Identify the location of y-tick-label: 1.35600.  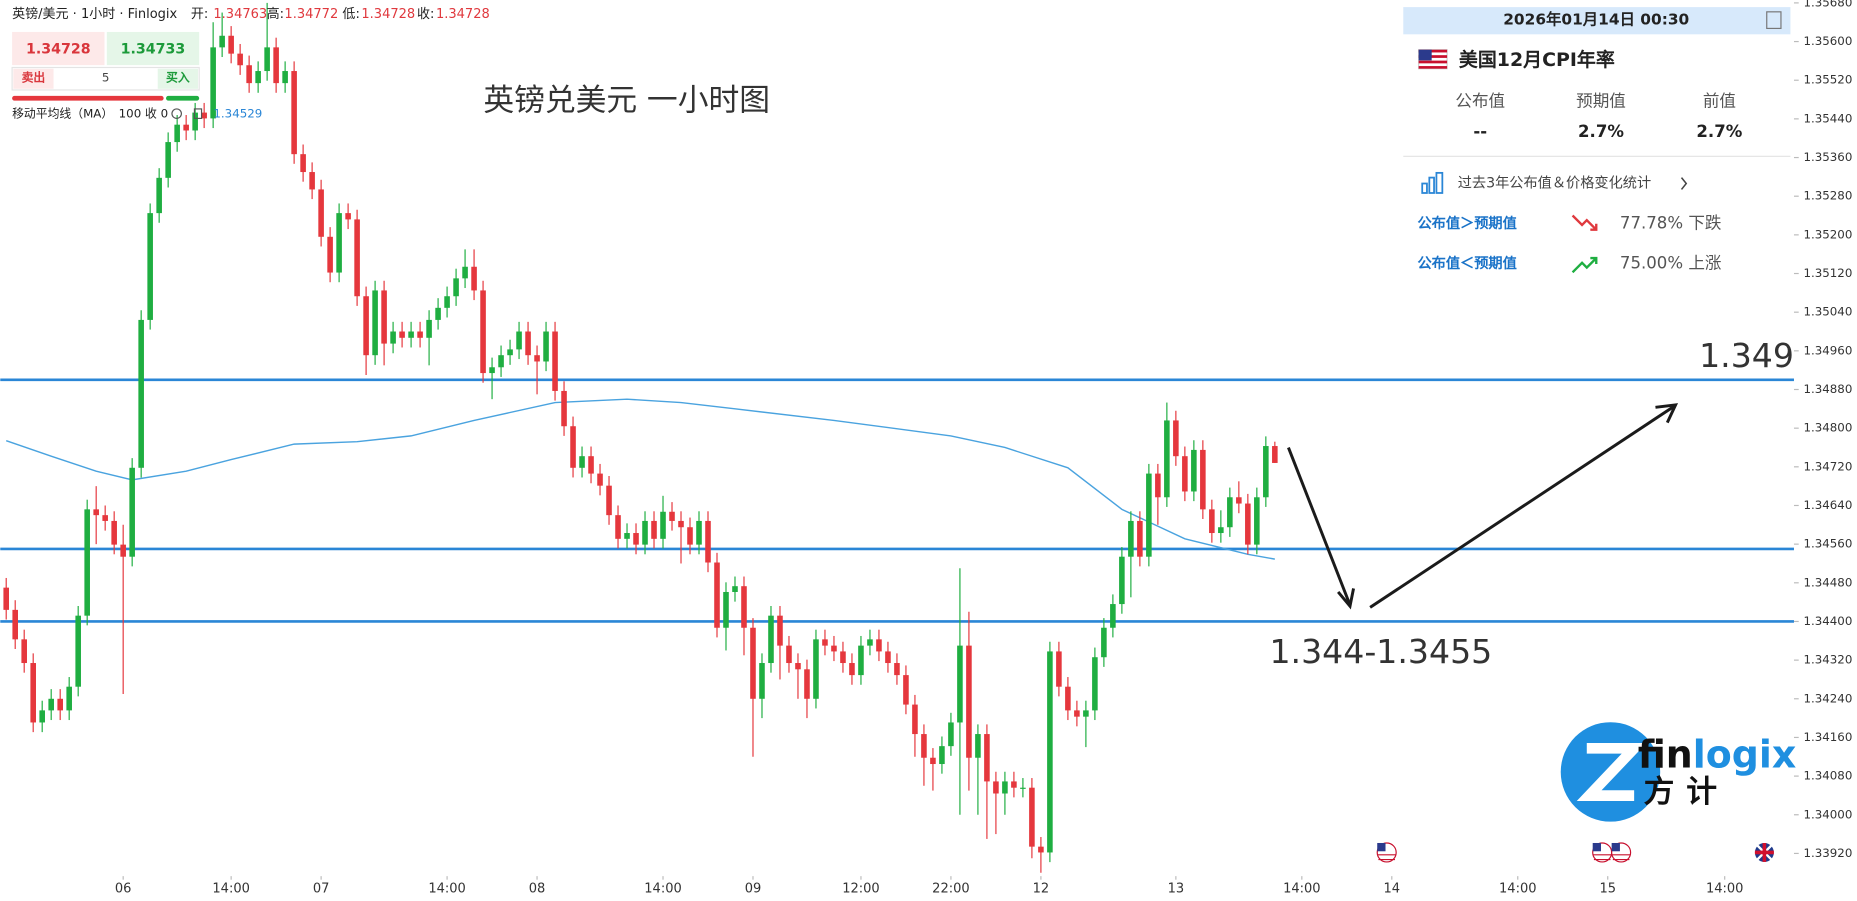
(1827, 41).